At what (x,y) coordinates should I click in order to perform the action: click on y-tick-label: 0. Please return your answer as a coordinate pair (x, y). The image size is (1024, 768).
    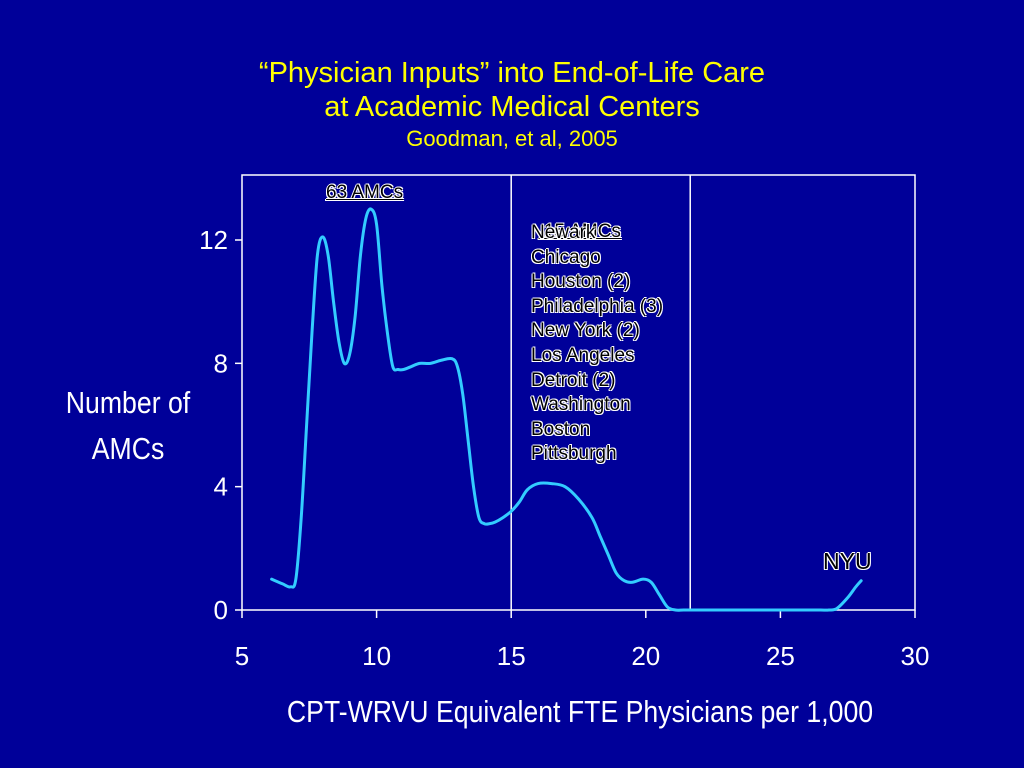
    Looking at the image, I should click on (221, 610).